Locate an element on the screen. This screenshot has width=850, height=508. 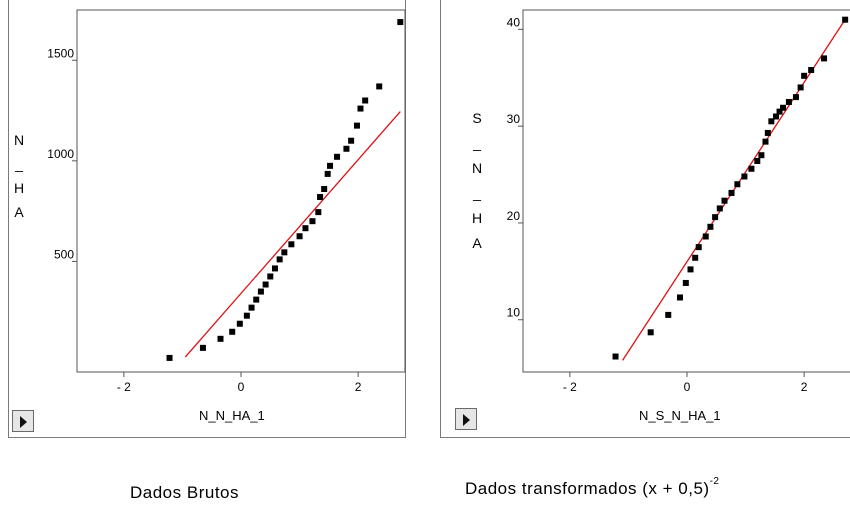
y-tick-label: 1500 is located at coordinates (60, 53).